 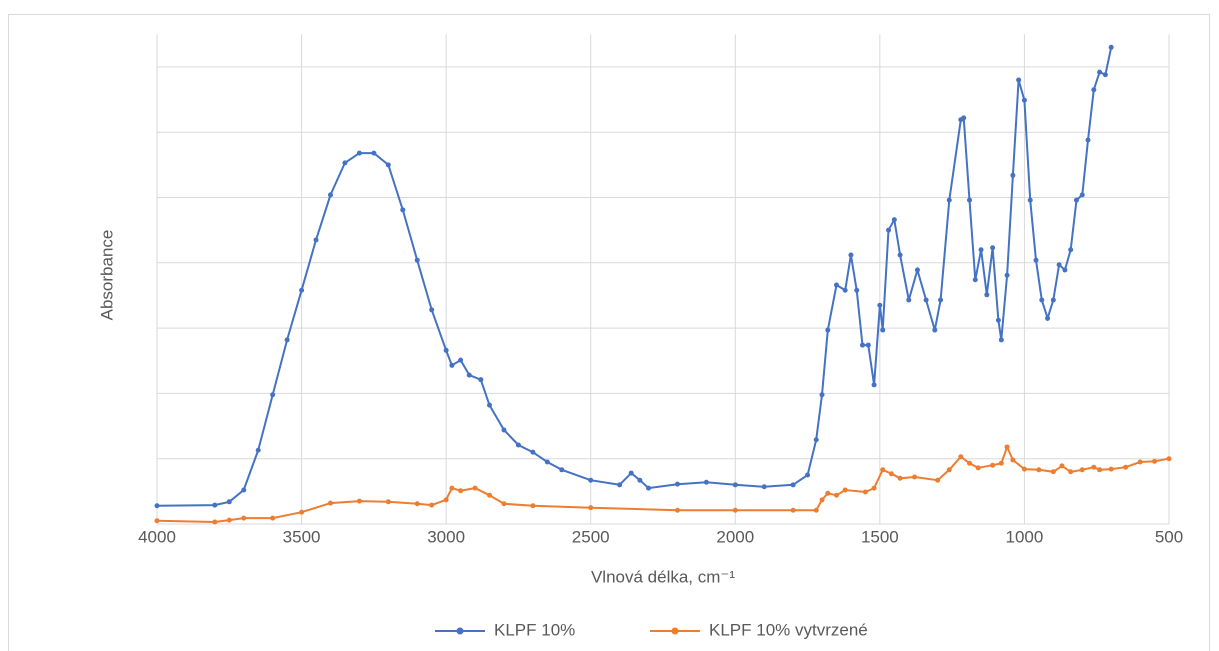 What do you see at coordinates (446, 536) in the screenshot?
I see `x-tick-label: 3000` at bounding box center [446, 536].